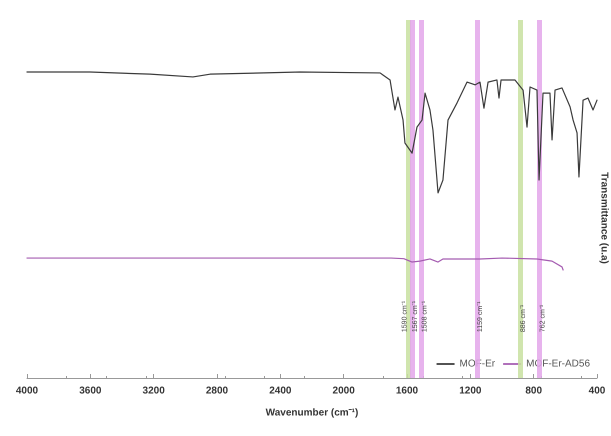 The image size is (611, 436). What do you see at coordinates (407, 391) in the screenshot?
I see `x-tick-label: 1600` at bounding box center [407, 391].